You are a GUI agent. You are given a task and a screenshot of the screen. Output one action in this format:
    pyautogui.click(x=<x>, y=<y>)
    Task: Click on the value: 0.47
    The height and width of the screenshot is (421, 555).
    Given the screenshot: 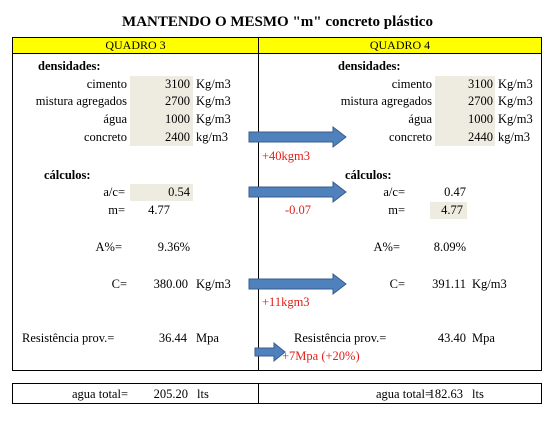 What is the action you would take?
    pyautogui.click(x=455, y=192)
    